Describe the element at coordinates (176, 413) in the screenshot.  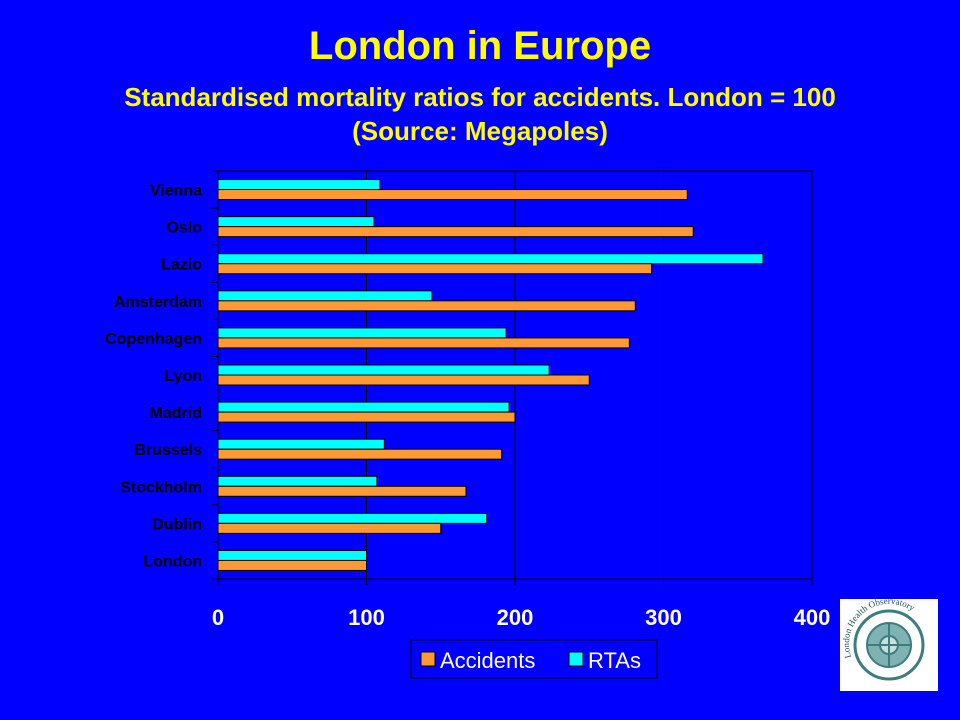
I see `category-label: Madrid` at that location.